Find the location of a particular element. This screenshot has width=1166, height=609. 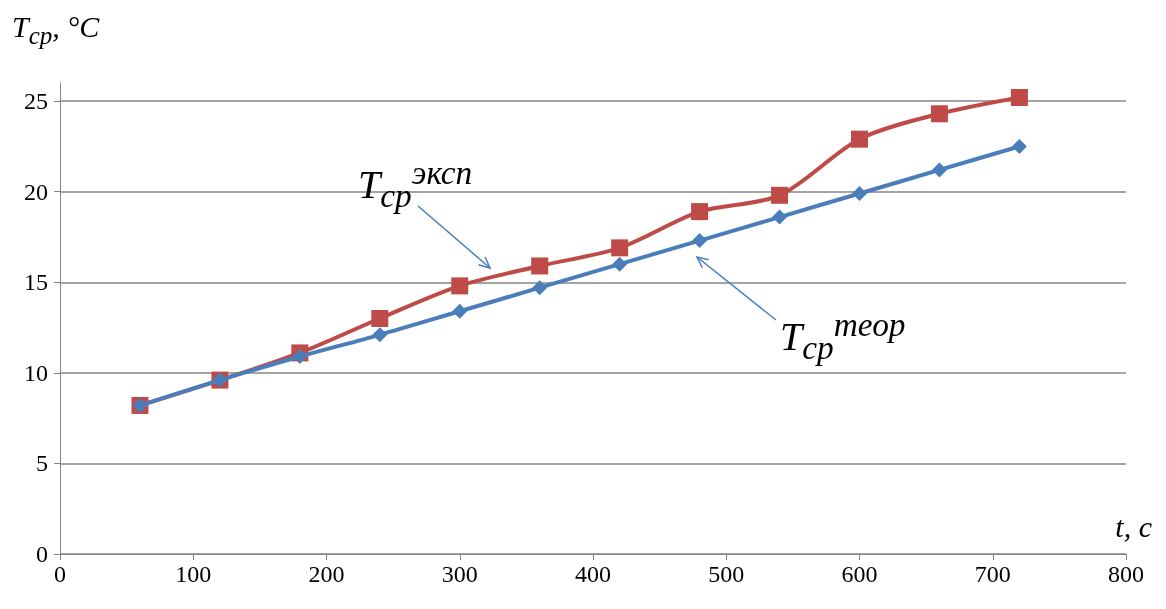

y-axis-title: T$_{ср}$, °C is located at coordinates (56, 30).